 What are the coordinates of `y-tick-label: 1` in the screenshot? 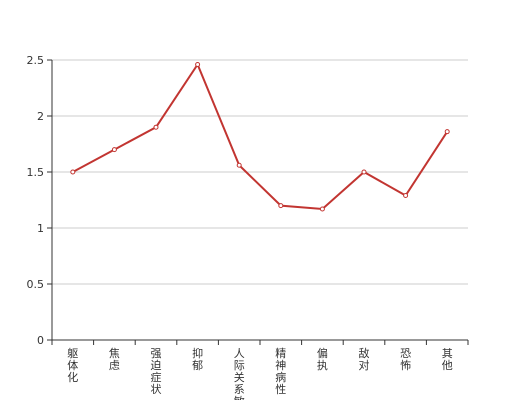 It's located at (40, 228).